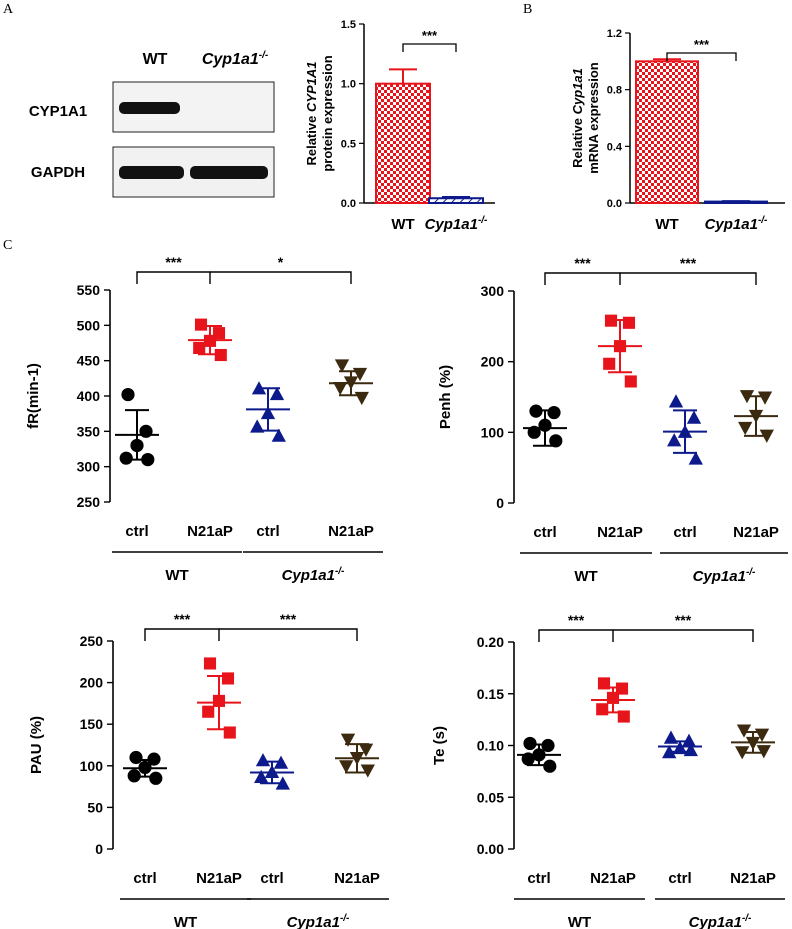 The width and height of the screenshot is (792, 929). I want to click on y-tick-label: 0.20, so click(490, 642).